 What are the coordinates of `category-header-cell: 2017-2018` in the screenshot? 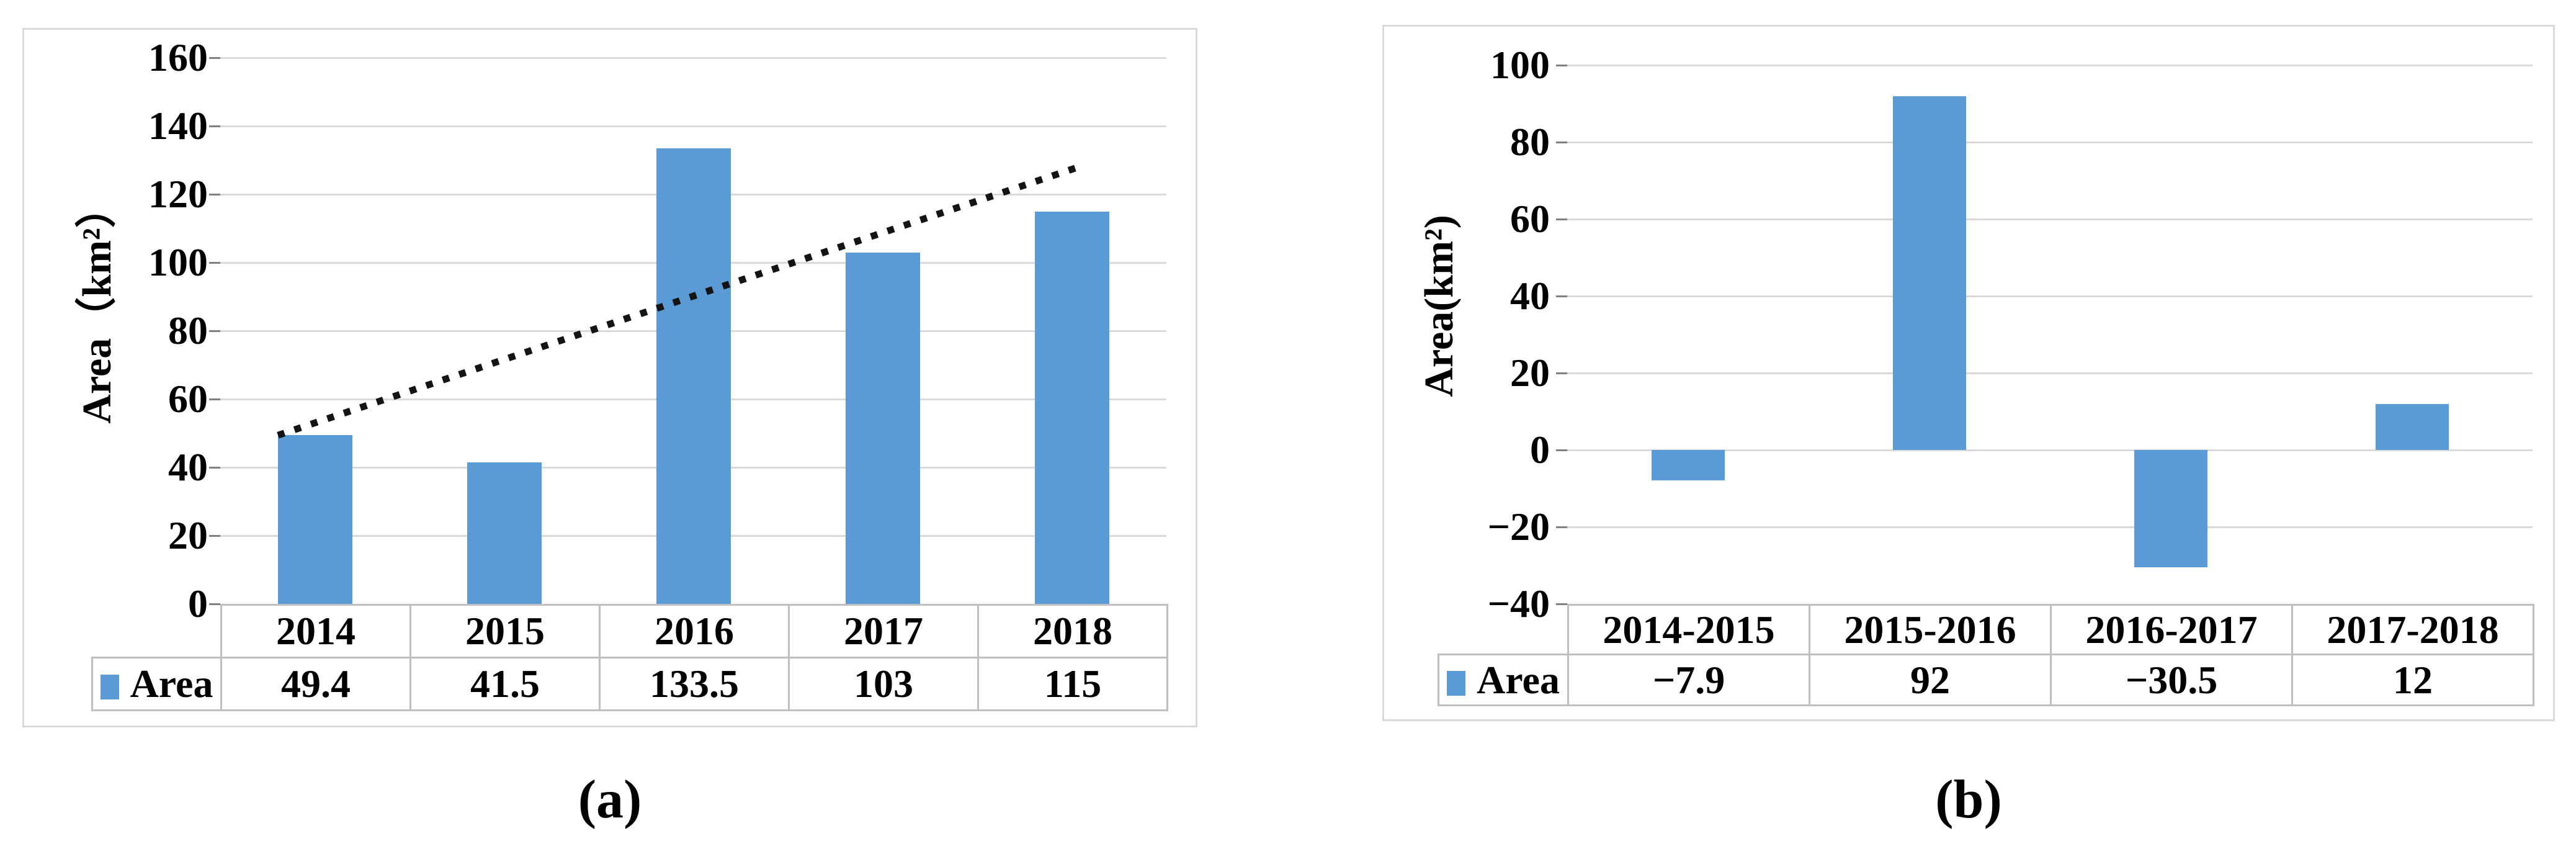 It's located at (2412, 629).